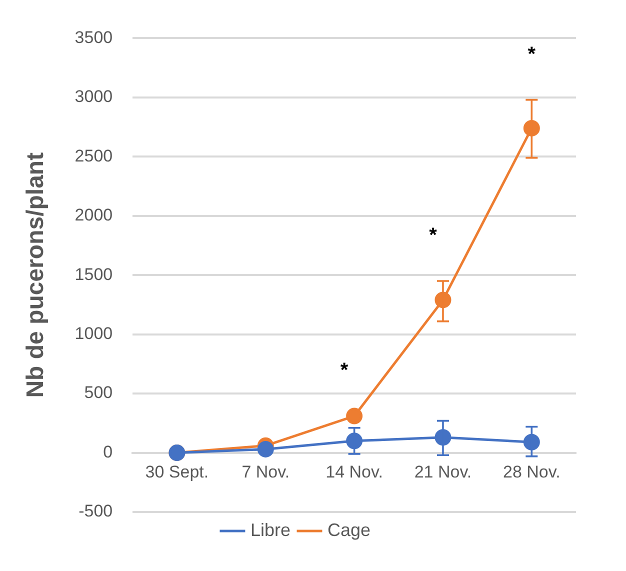 The height and width of the screenshot is (571, 626). Describe the element at coordinates (93, 274) in the screenshot. I see `y-tick-label: 1500` at that location.